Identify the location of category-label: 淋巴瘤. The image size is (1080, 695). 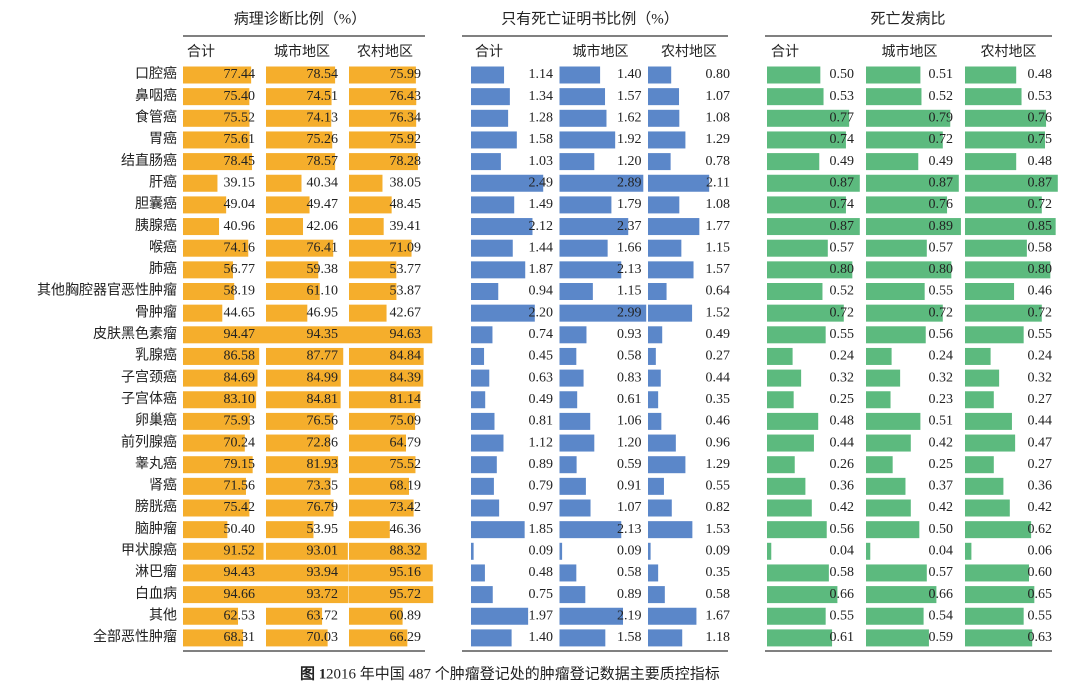
(156, 571).